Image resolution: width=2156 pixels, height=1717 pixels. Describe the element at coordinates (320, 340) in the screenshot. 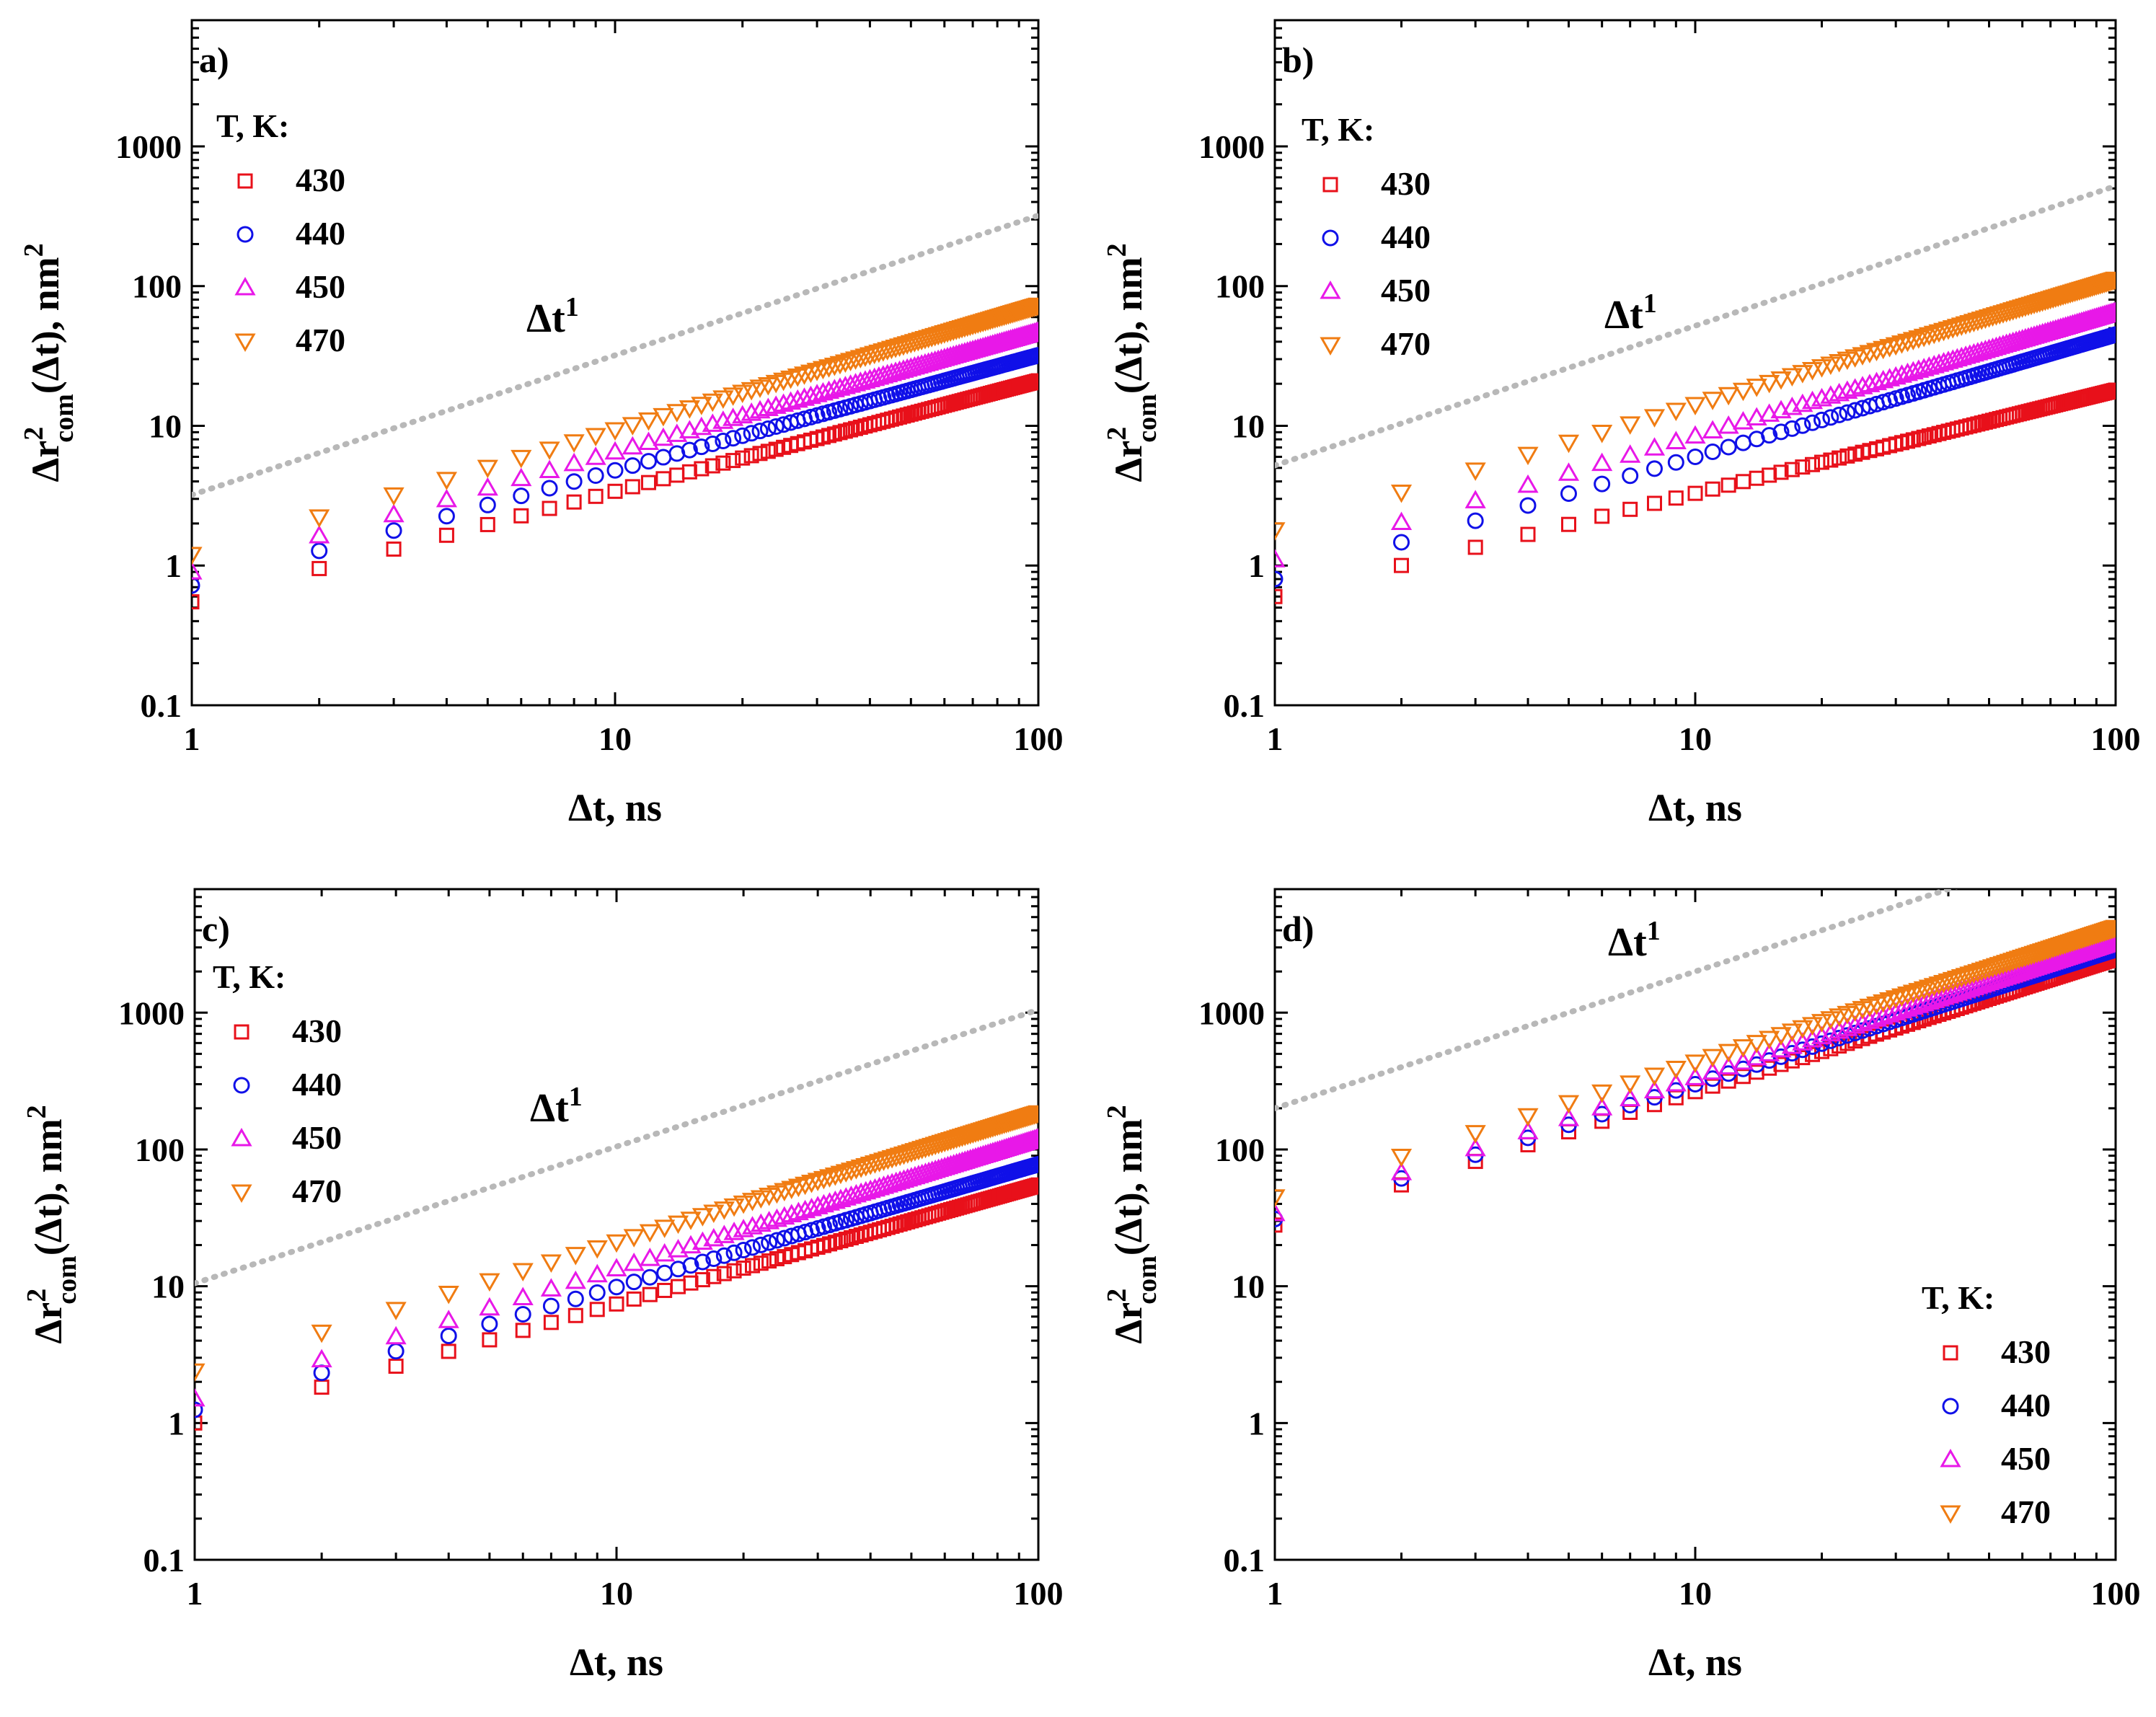

I see `legend-label-470: 470` at that location.